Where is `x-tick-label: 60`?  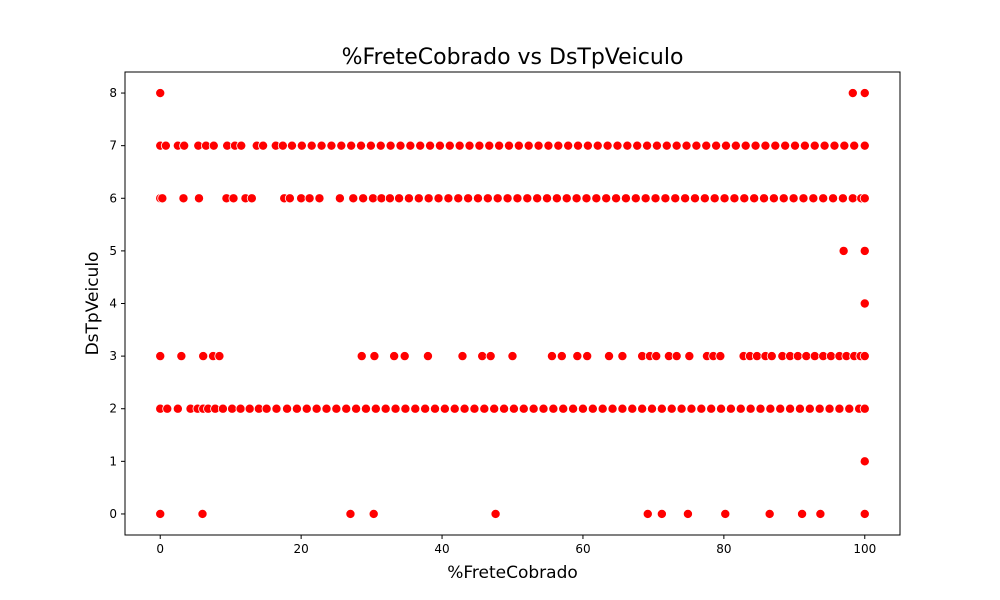
x-tick-label: 60 is located at coordinates (582, 549).